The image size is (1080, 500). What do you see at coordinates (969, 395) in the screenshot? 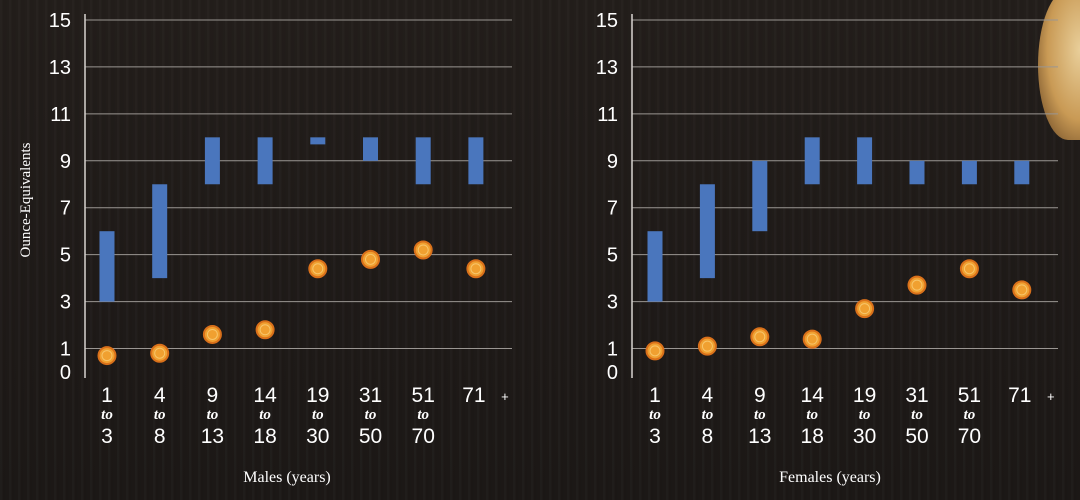
I see `x-tick-label-from: 51` at bounding box center [969, 395].